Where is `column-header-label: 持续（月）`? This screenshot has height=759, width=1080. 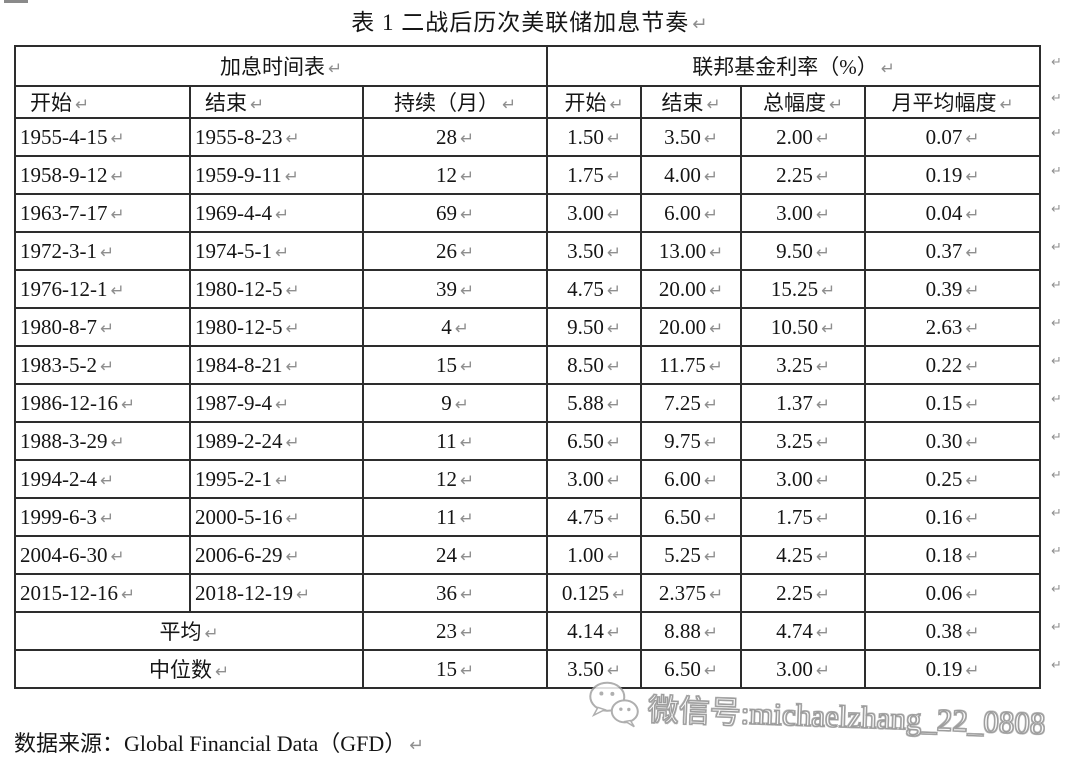 column-header-label: 持续（月） is located at coordinates (446, 103).